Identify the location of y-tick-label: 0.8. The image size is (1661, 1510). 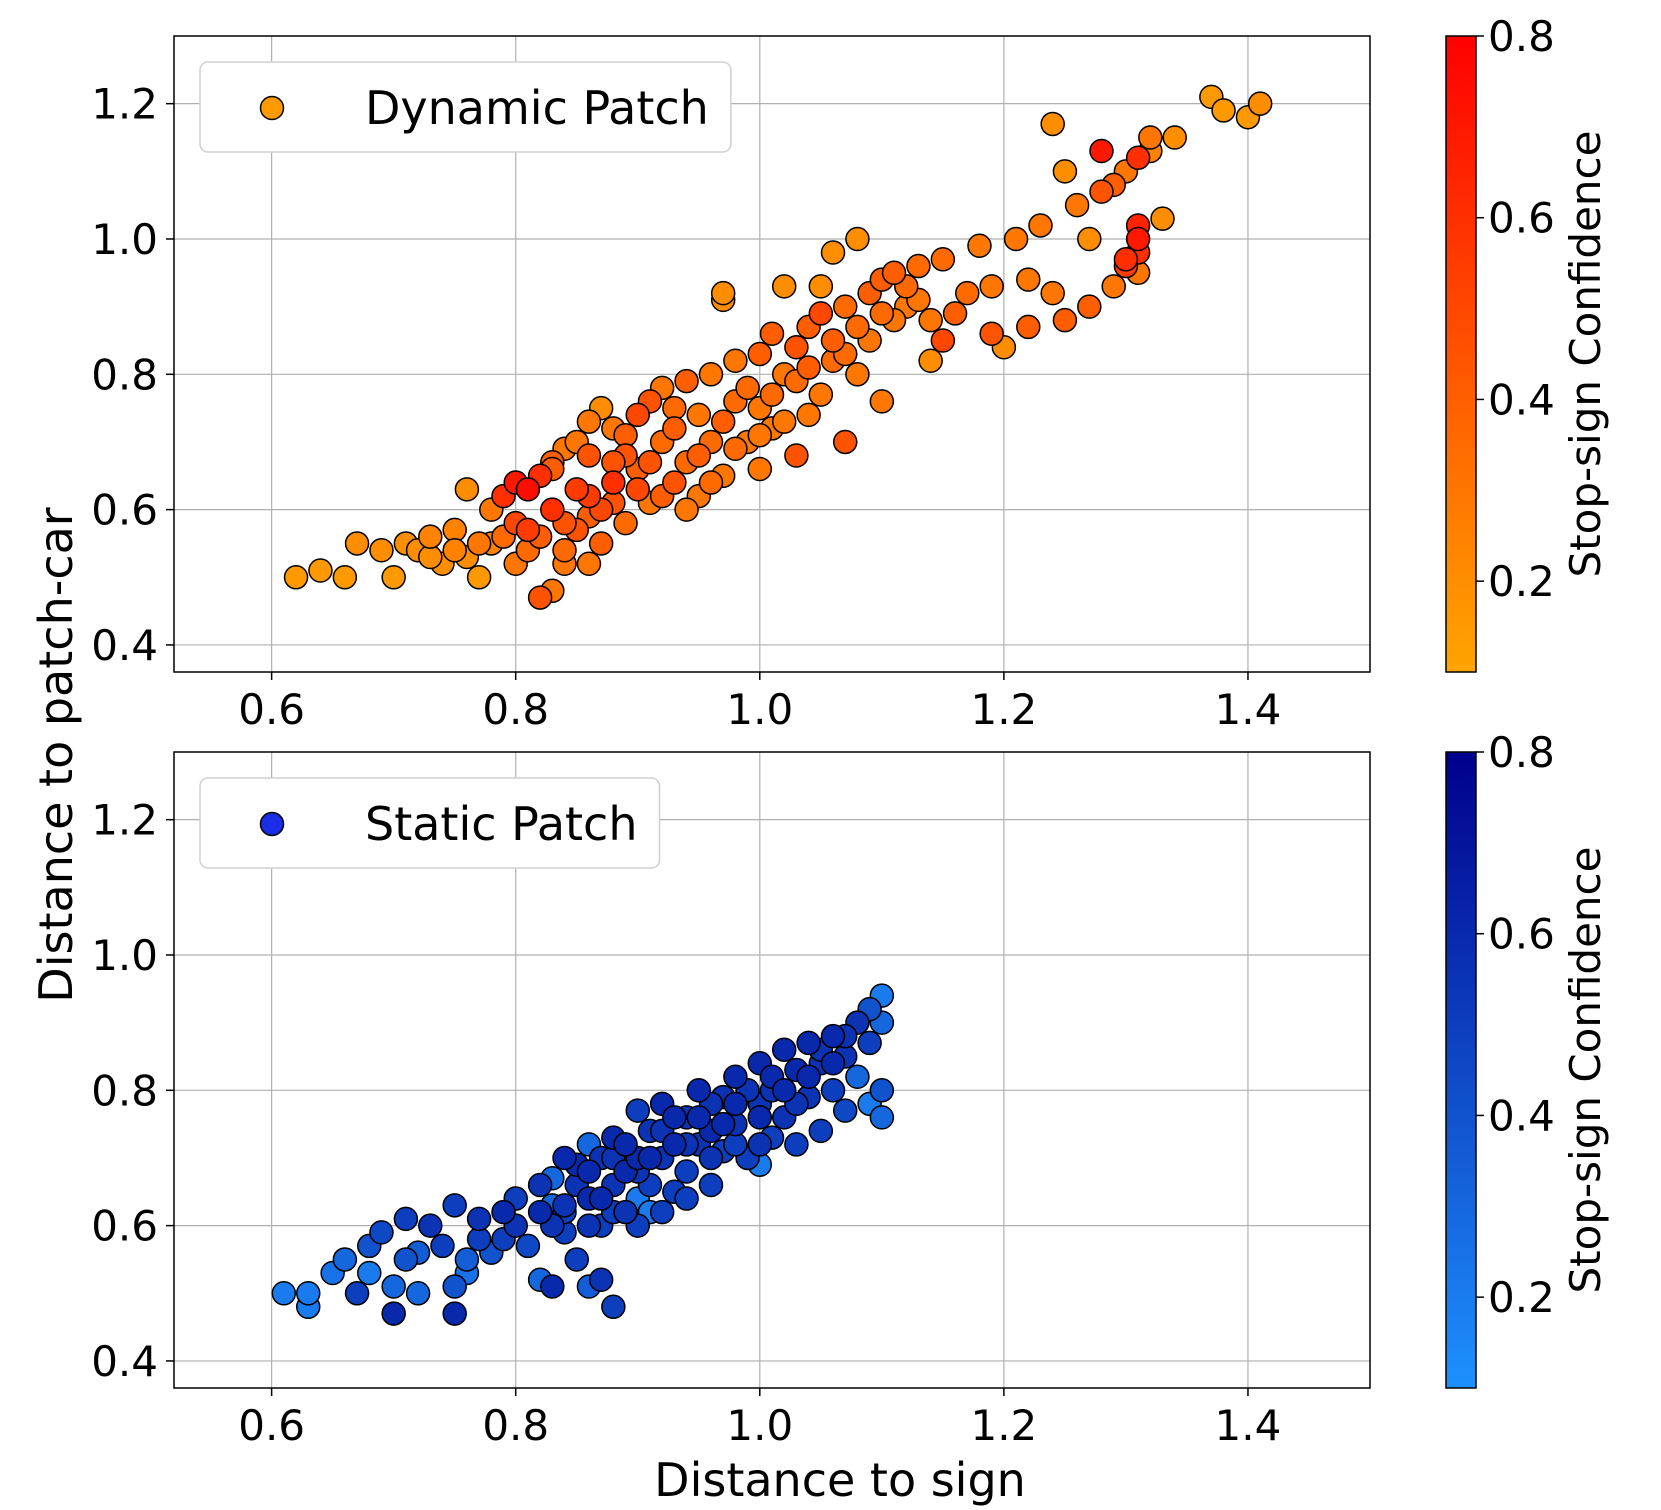
(124, 374).